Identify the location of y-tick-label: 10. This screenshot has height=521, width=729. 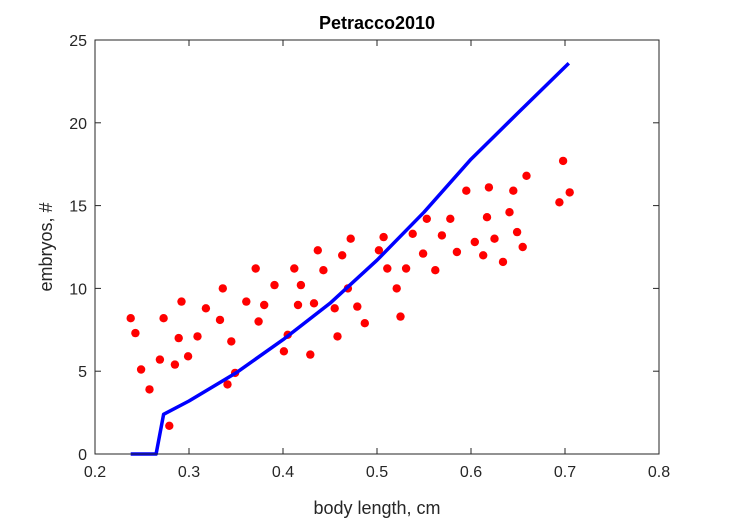
(78, 289).